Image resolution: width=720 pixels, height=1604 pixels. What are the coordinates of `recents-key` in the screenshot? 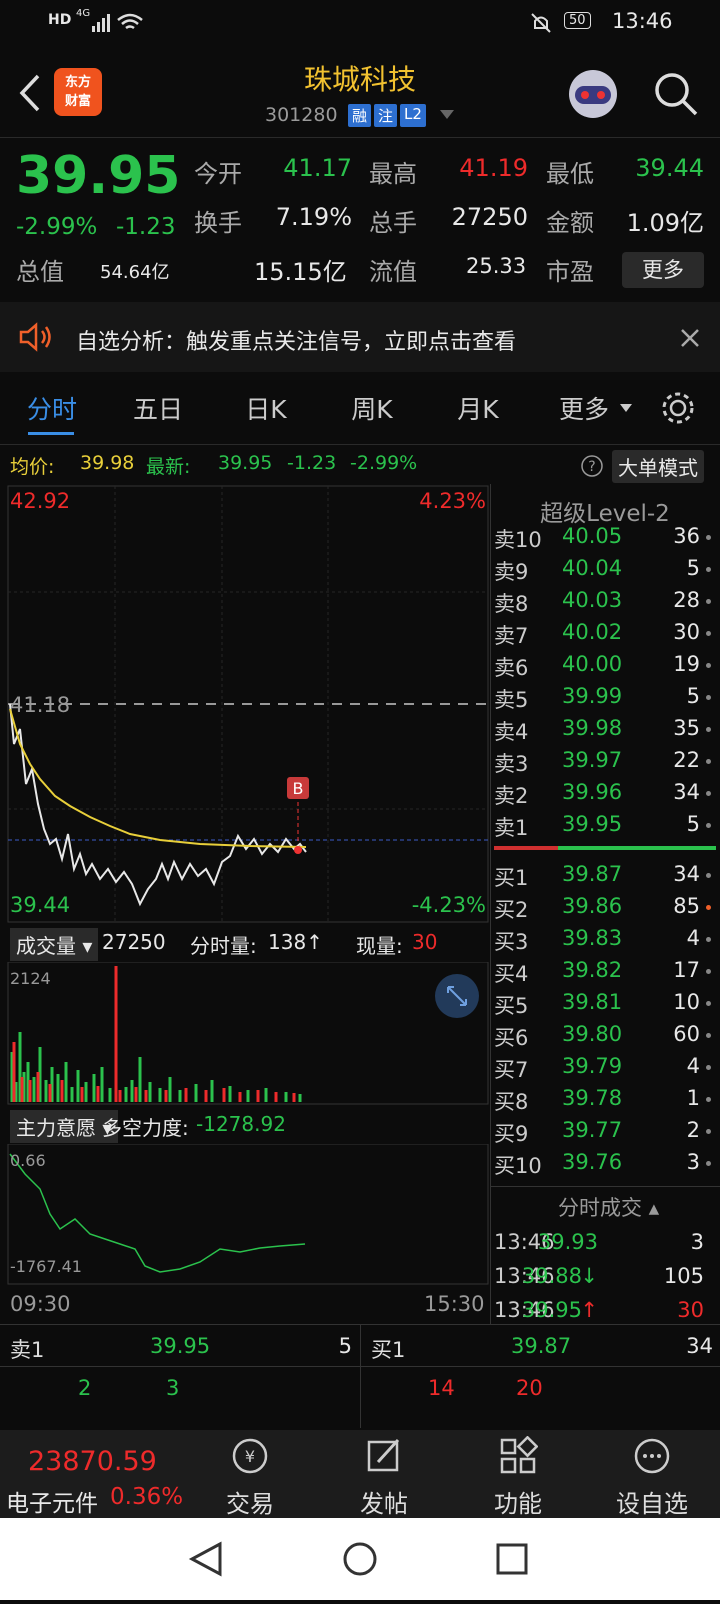 It's located at (512, 1559).